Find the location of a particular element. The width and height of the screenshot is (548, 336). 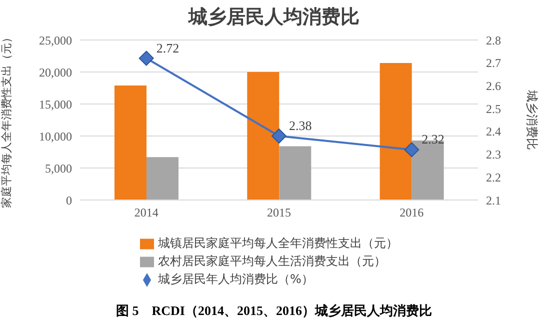

y-tick-label: 5,000 is located at coordinates (58, 168).